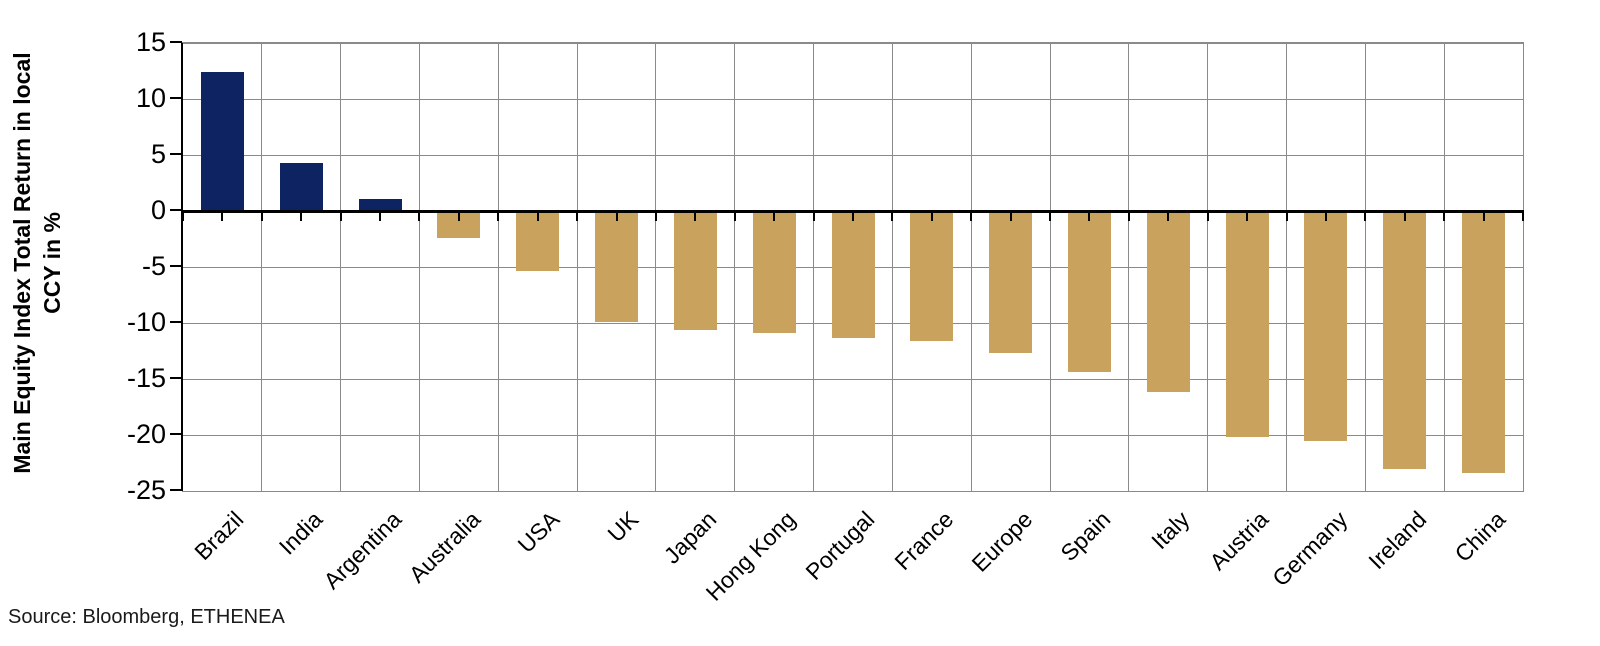 The width and height of the screenshot is (1600, 646). Describe the element at coordinates (924, 541) in the screenshot. I see `x-category-label: France` at that location.